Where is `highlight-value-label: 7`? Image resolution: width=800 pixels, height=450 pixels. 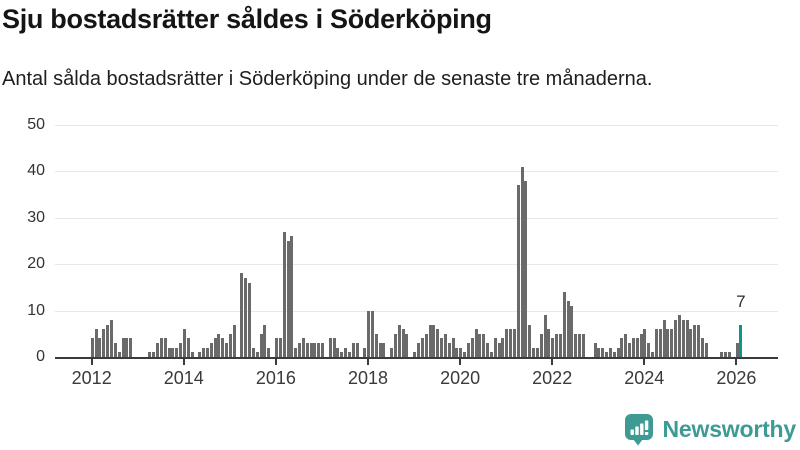 highlight-value-label: 7 is located at coordinates (741, 301).